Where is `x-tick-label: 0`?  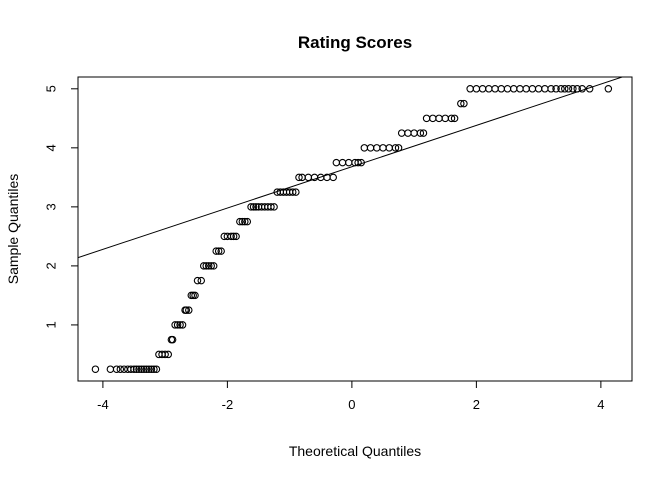 x-tick-label: 0 is located at coordinates (351, 404).